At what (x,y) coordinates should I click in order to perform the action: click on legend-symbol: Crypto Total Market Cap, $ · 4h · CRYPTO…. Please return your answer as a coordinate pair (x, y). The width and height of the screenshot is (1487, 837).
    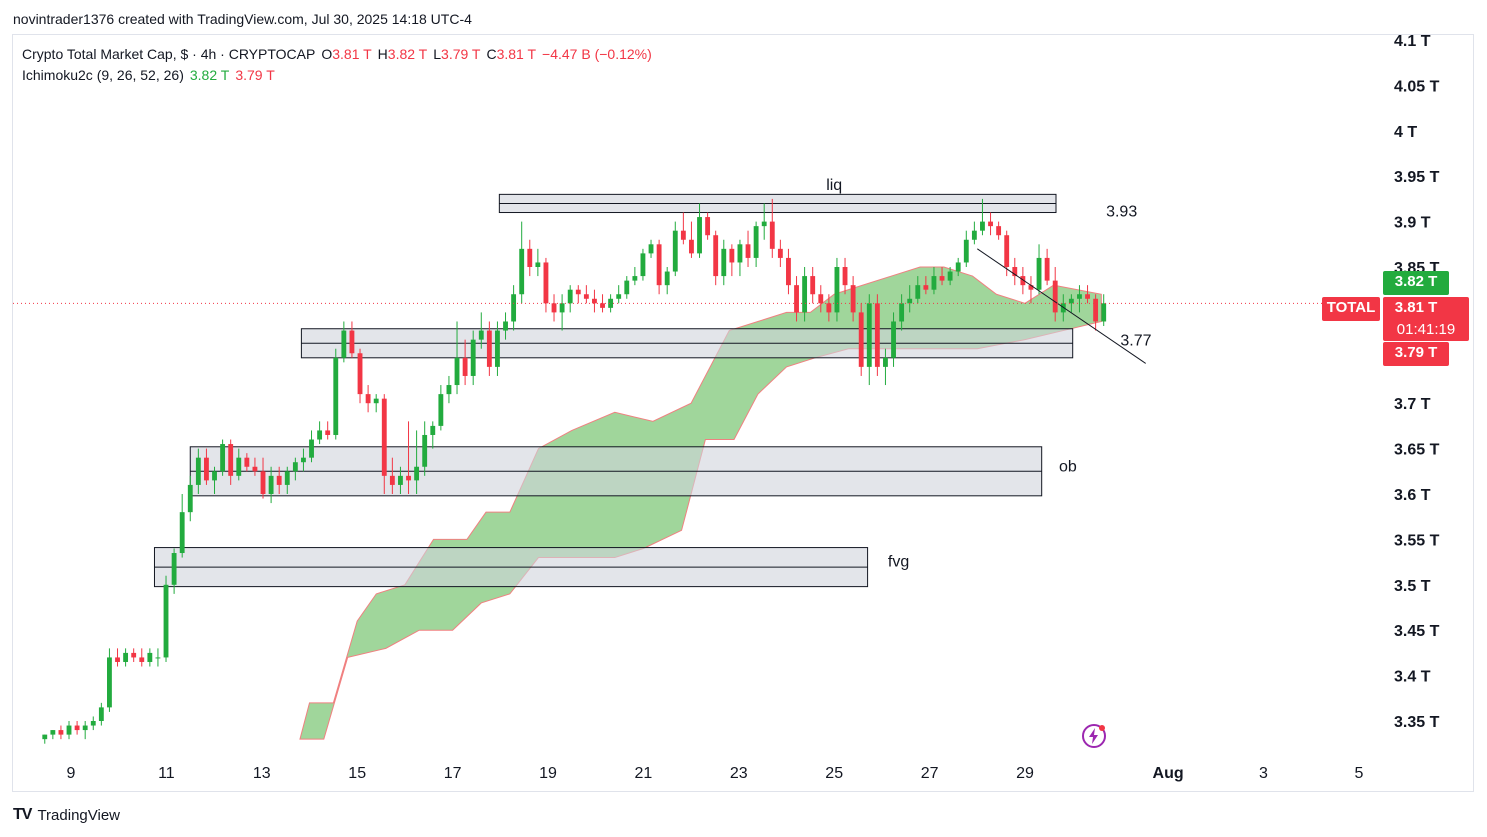
    Looking at the image, I should click on (169, 54).